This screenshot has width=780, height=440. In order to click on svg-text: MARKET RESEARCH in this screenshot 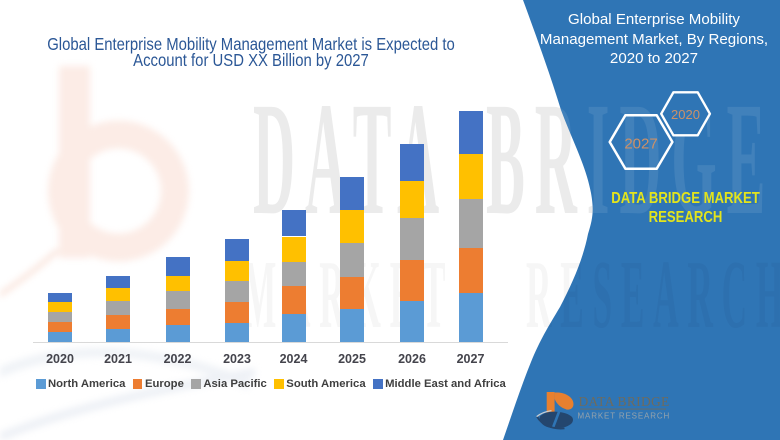, I will do `click(624, 415)`.